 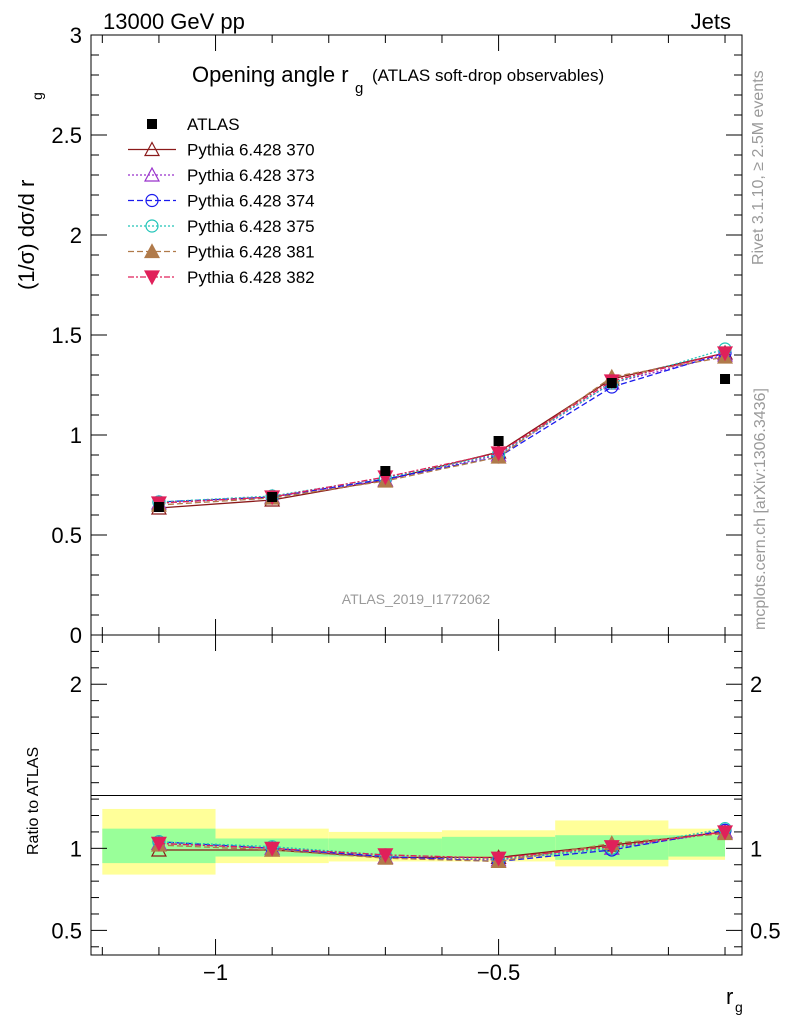 What do you see at coordinates (739, 1007) in the screenshot?
I see `x-axis-label-sub: g` at bounding box center [739, 1007].